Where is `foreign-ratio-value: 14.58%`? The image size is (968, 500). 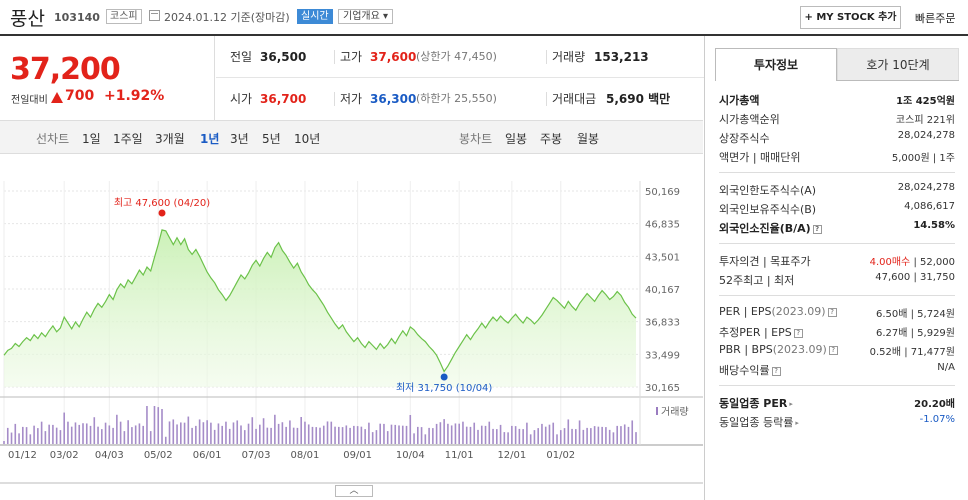
foreign-ratio-value: 14.58% is located at coordinates (934, 225).